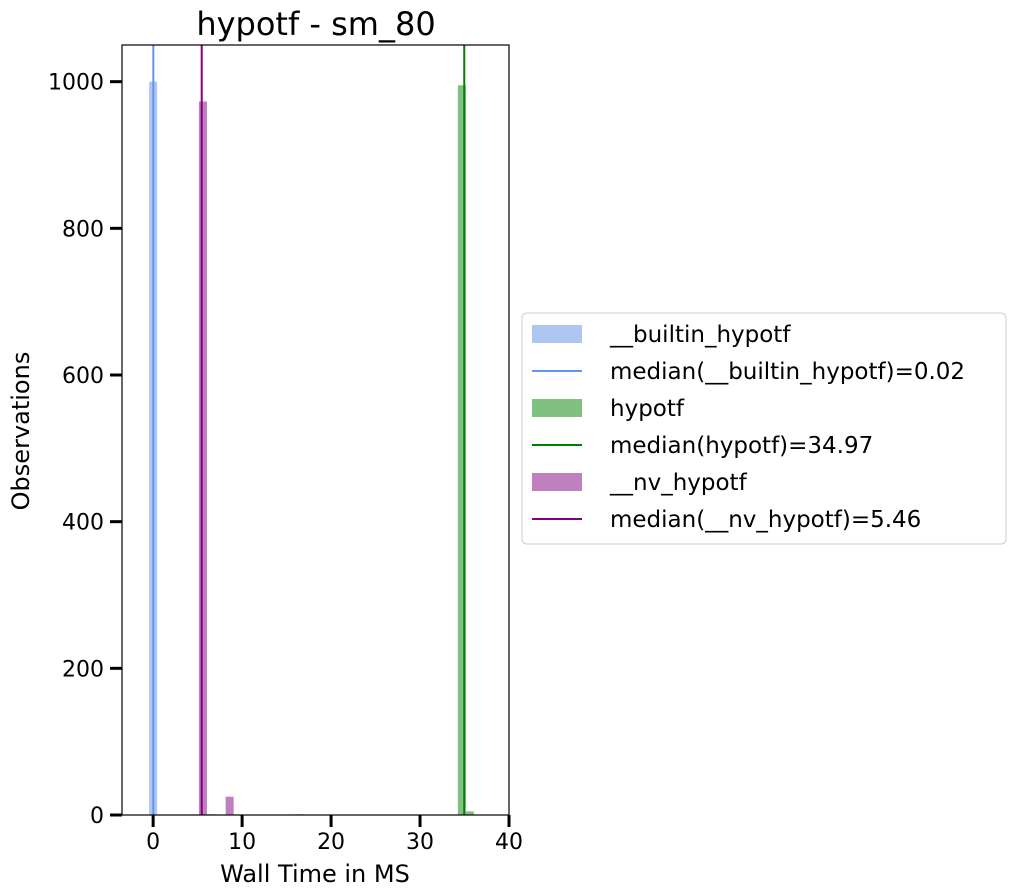 Image resolution: width=1015 pixels, height=896 pixels. I want to click on y-tick-label: 400, so click(83, 523).